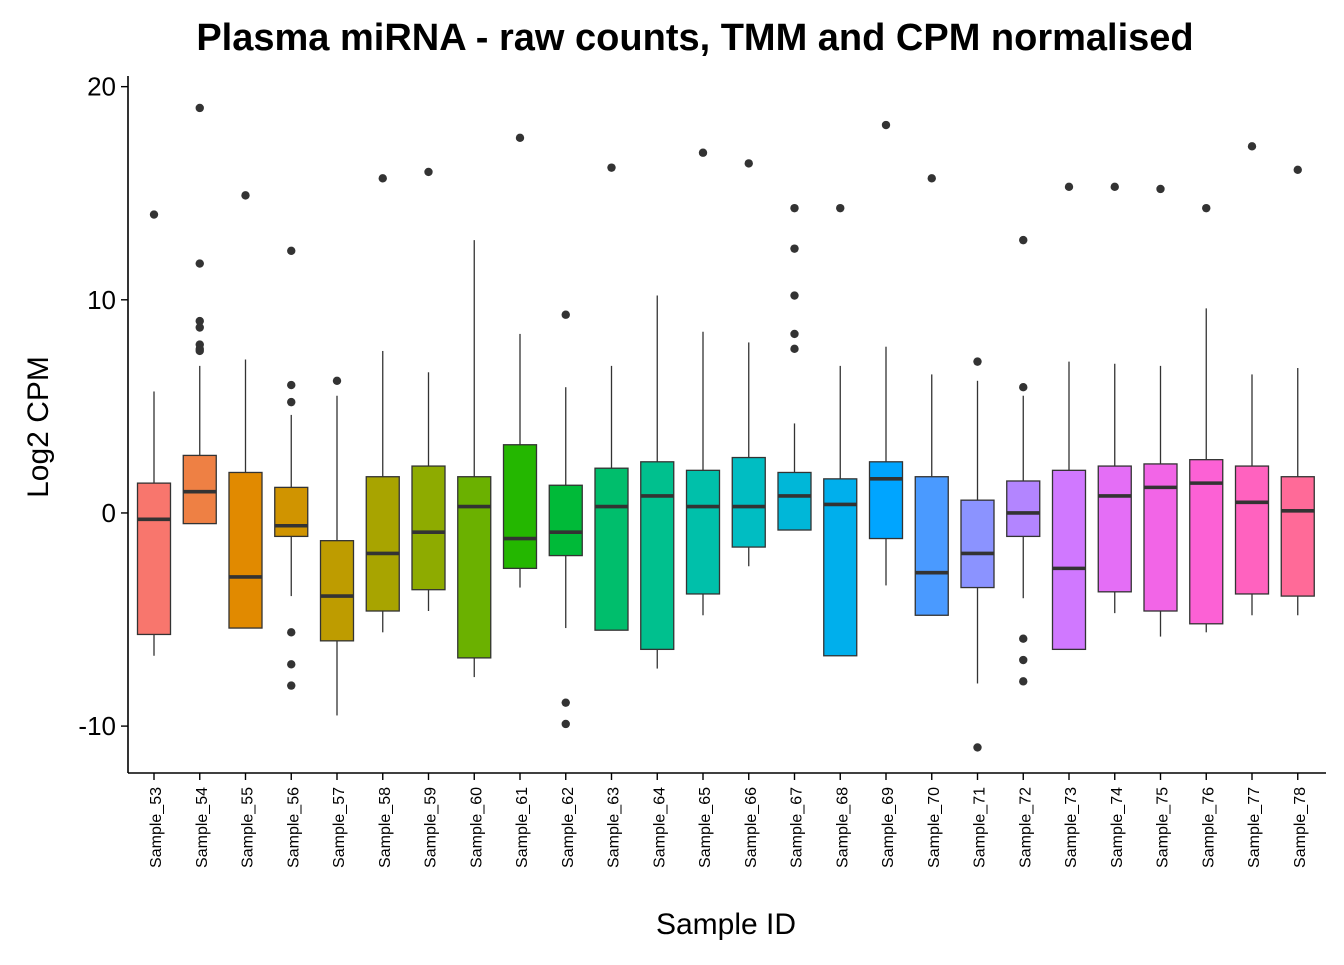 The image size is (1344, 965). I want to click on x-tick-label: Sample_68, so click(842, 827).